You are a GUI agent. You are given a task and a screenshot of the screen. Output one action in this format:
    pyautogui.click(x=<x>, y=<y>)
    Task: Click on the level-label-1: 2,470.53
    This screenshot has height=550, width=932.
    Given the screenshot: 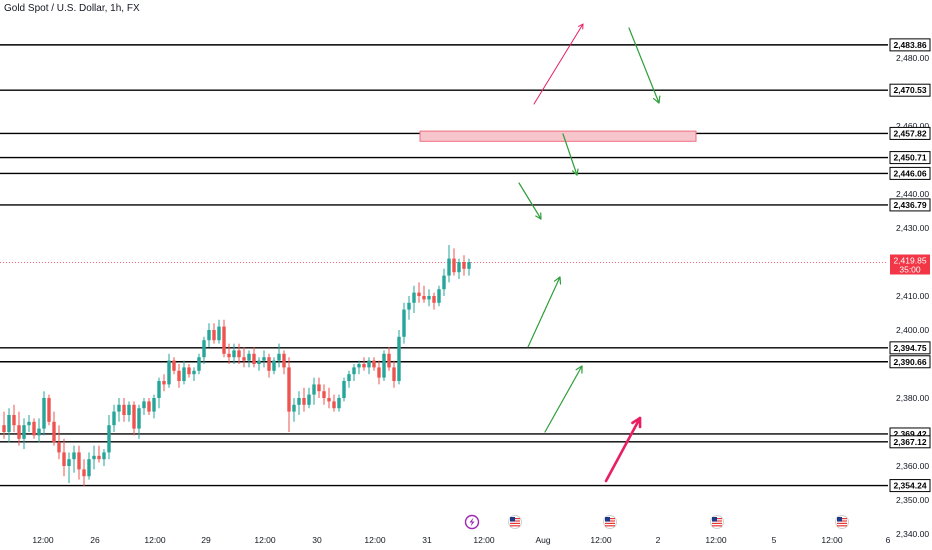 What is the action you would take?
    pyautogui.click(x=910, y=90)
    